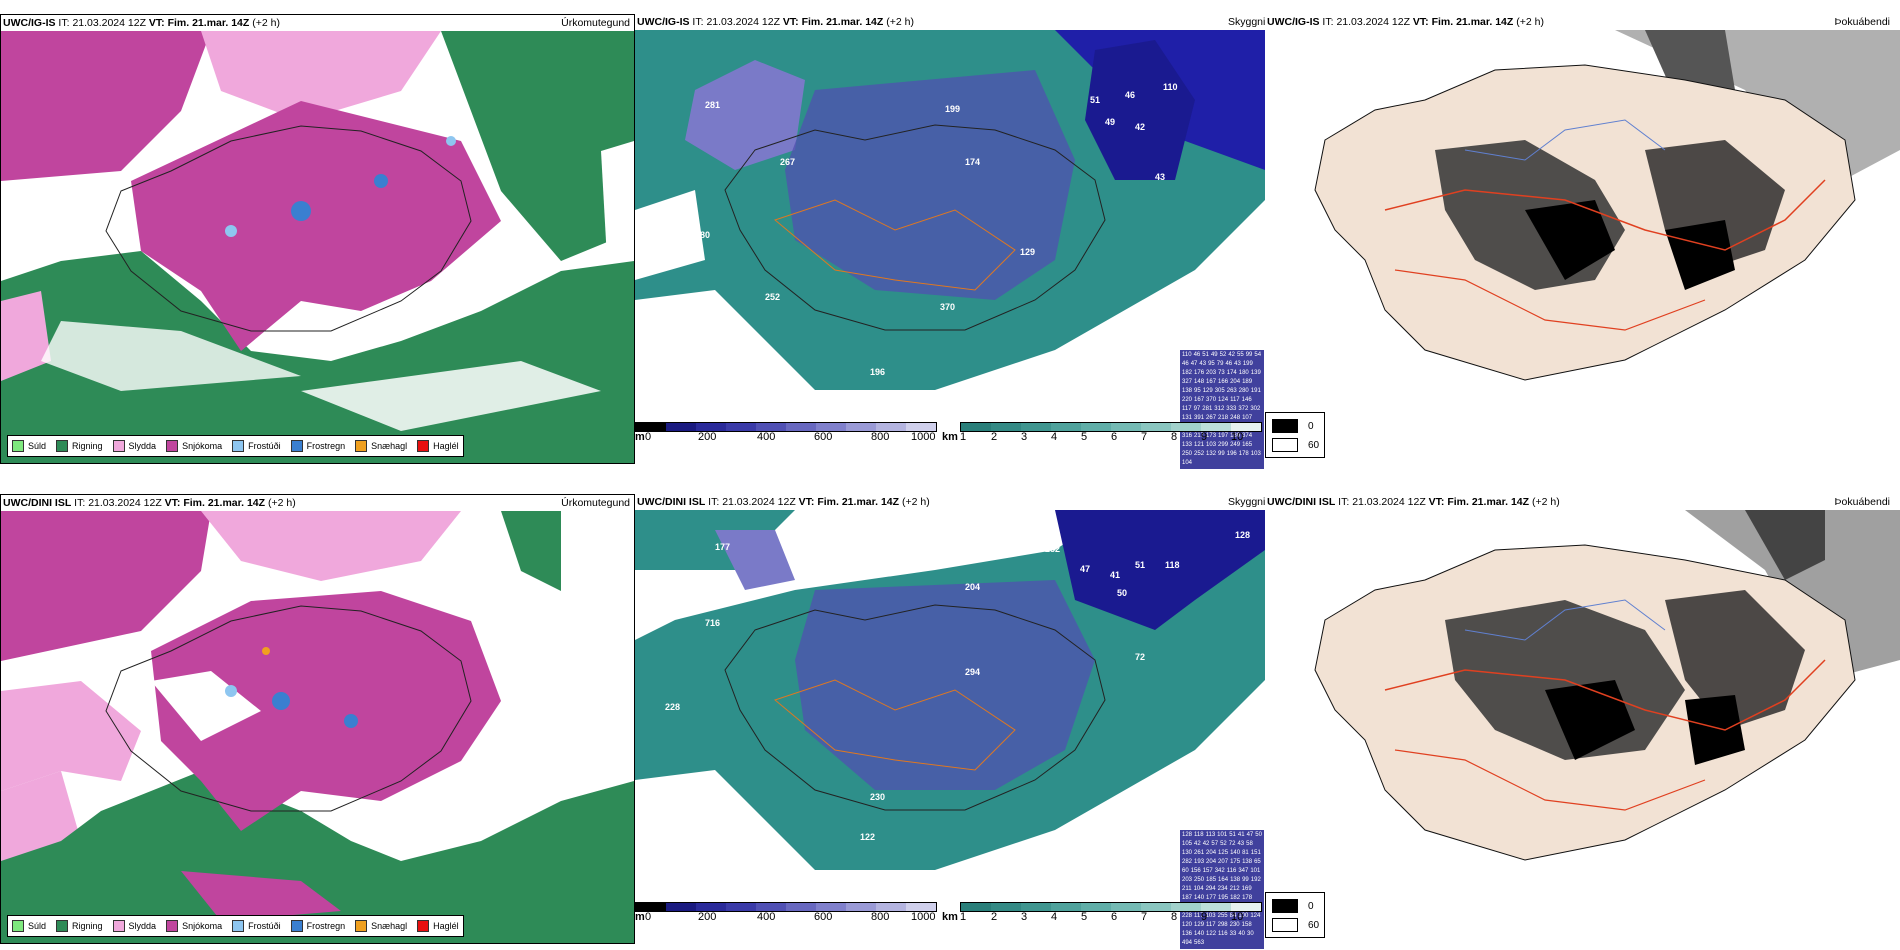 The image size is (1900, 950). Describe the element at coordinates (648, 437) in the screenshot. I see `tick: 0` at that location.